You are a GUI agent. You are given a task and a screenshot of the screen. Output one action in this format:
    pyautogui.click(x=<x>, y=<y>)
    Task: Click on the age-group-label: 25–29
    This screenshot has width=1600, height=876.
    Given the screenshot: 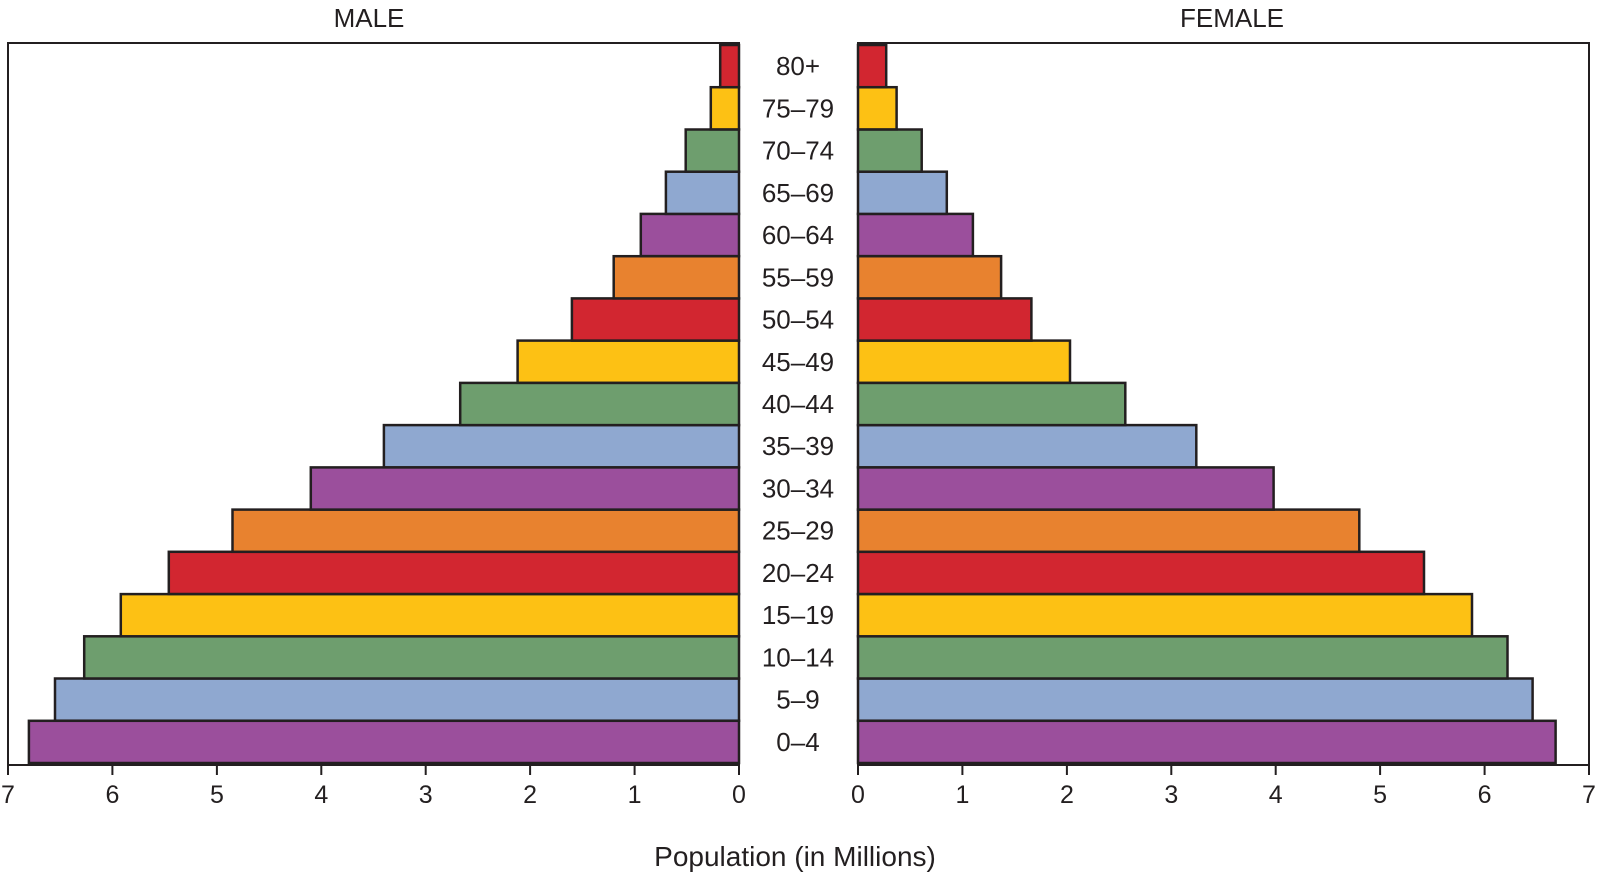 What is the action you would take?
    pyautogui.click(x=798, y=531)
    